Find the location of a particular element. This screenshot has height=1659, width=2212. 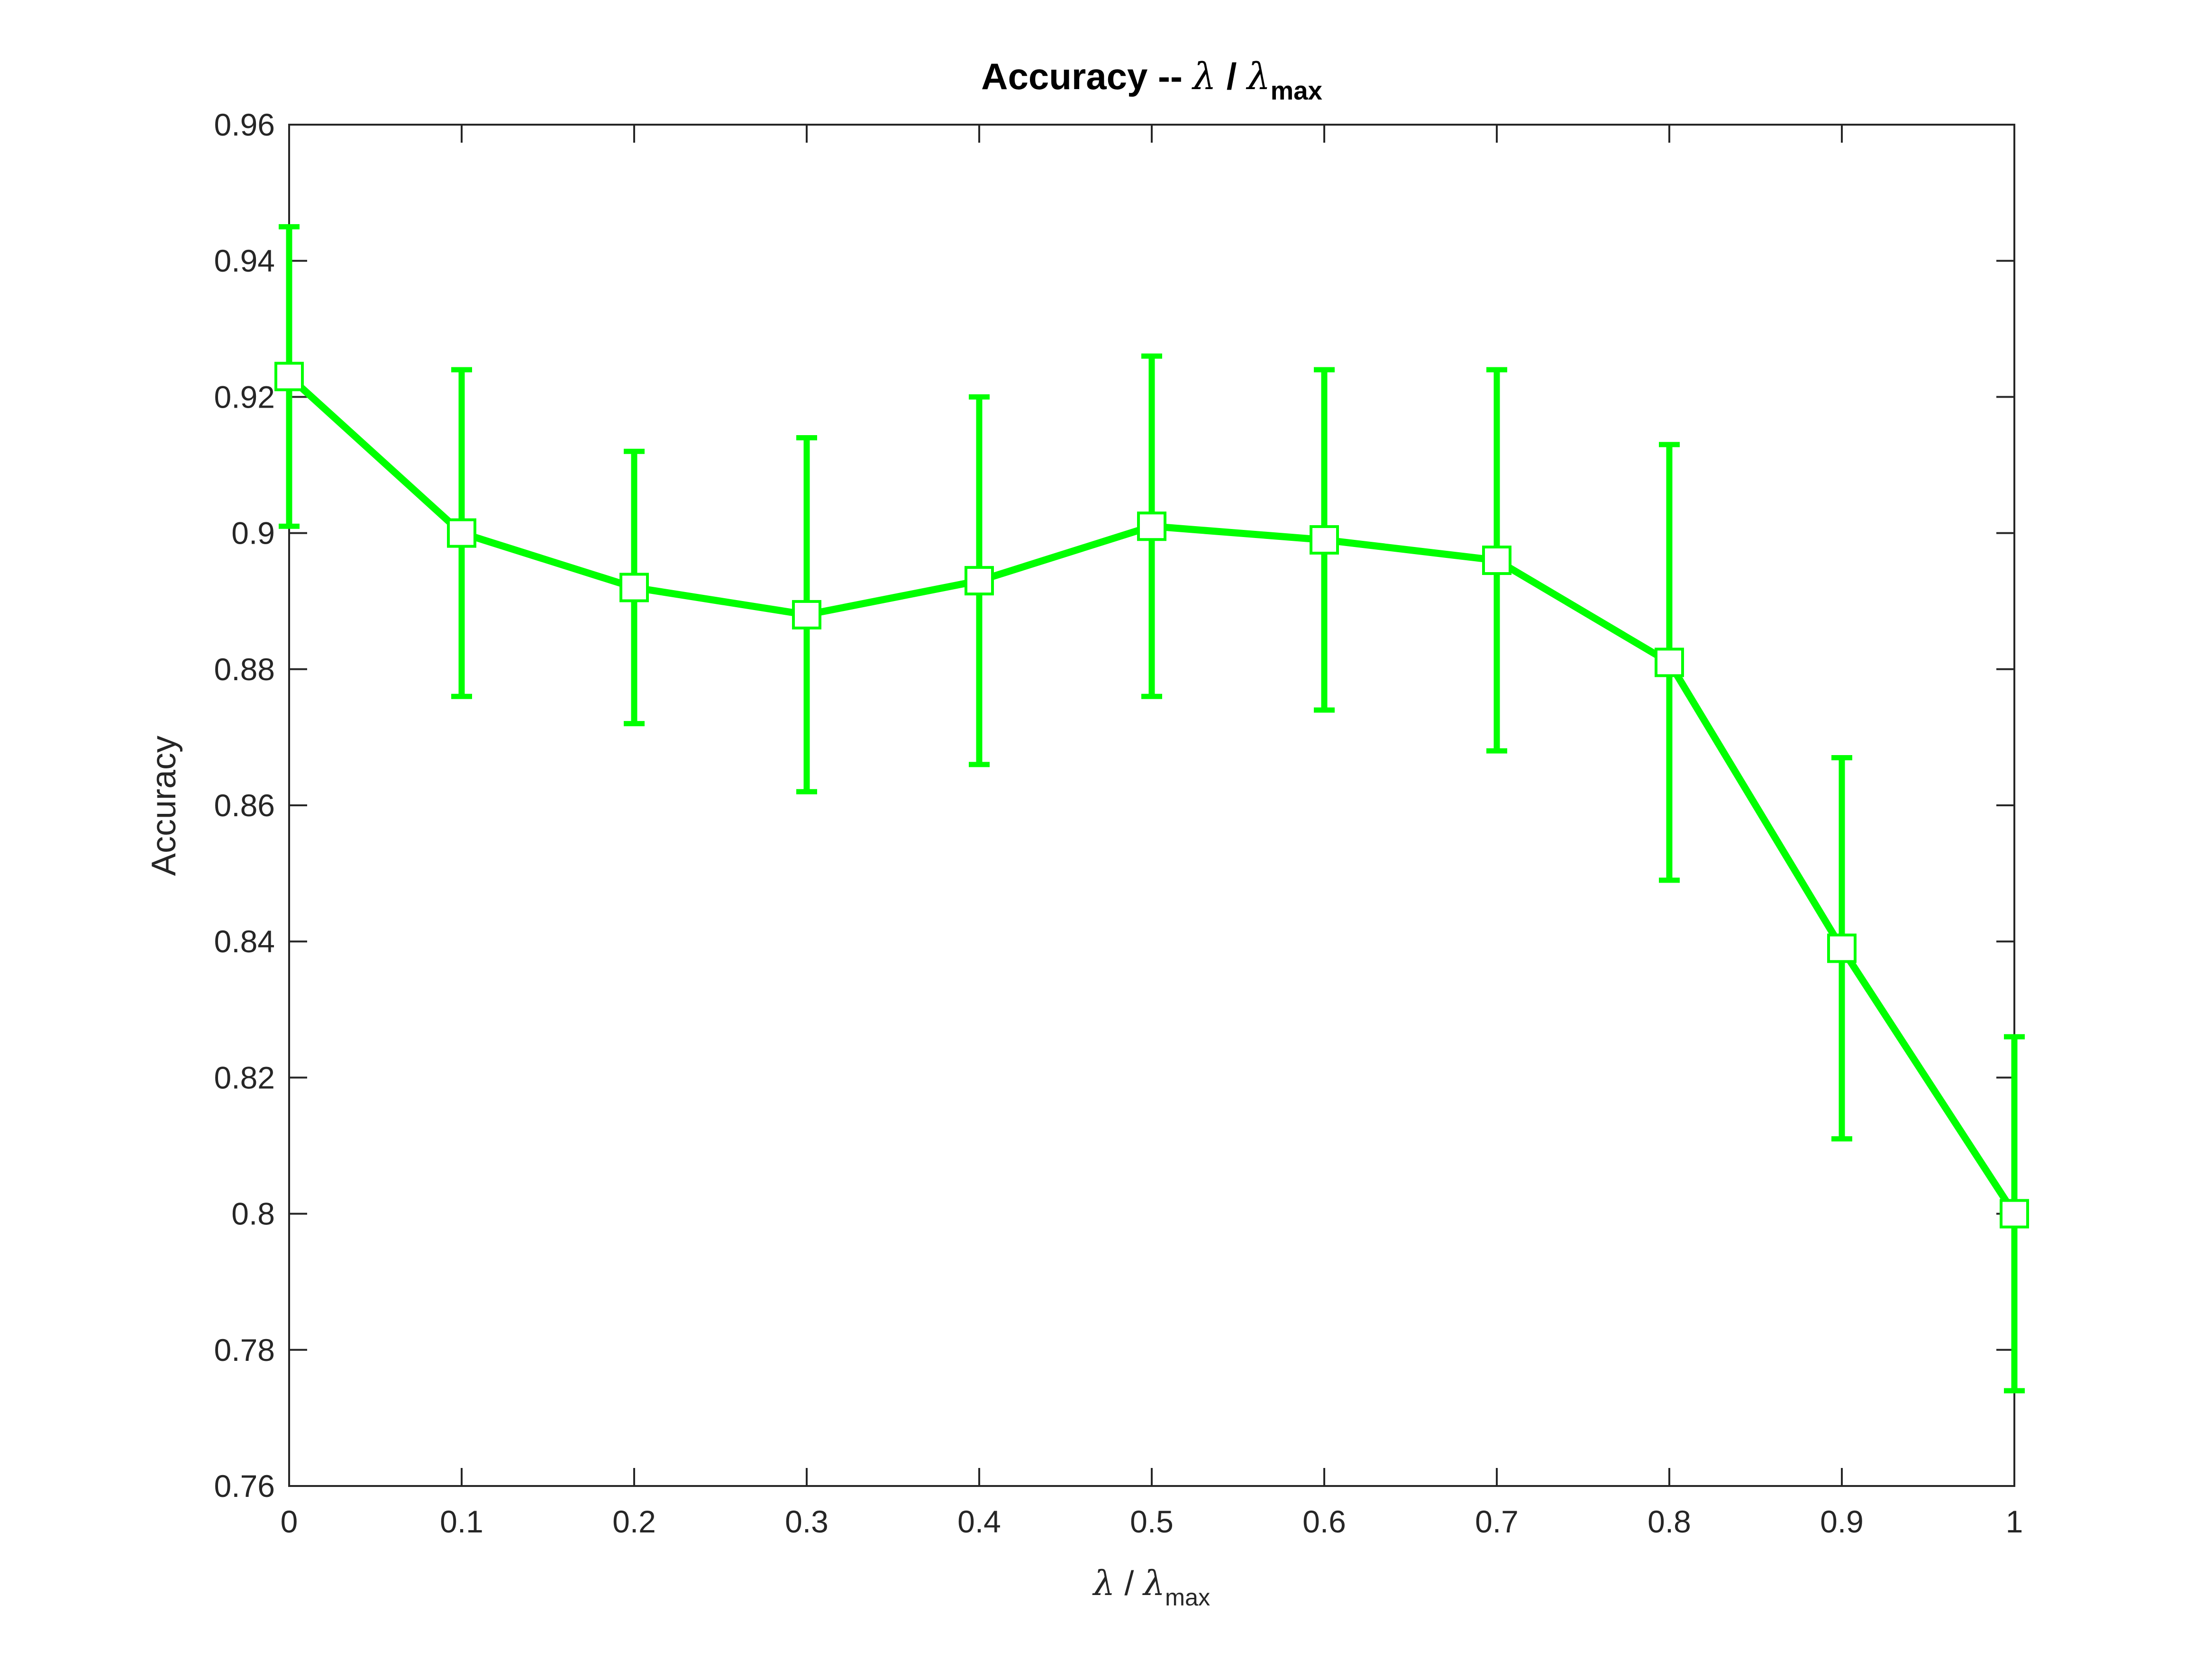

x-tick-label: 1 is located at coordinates (2014, 1521).